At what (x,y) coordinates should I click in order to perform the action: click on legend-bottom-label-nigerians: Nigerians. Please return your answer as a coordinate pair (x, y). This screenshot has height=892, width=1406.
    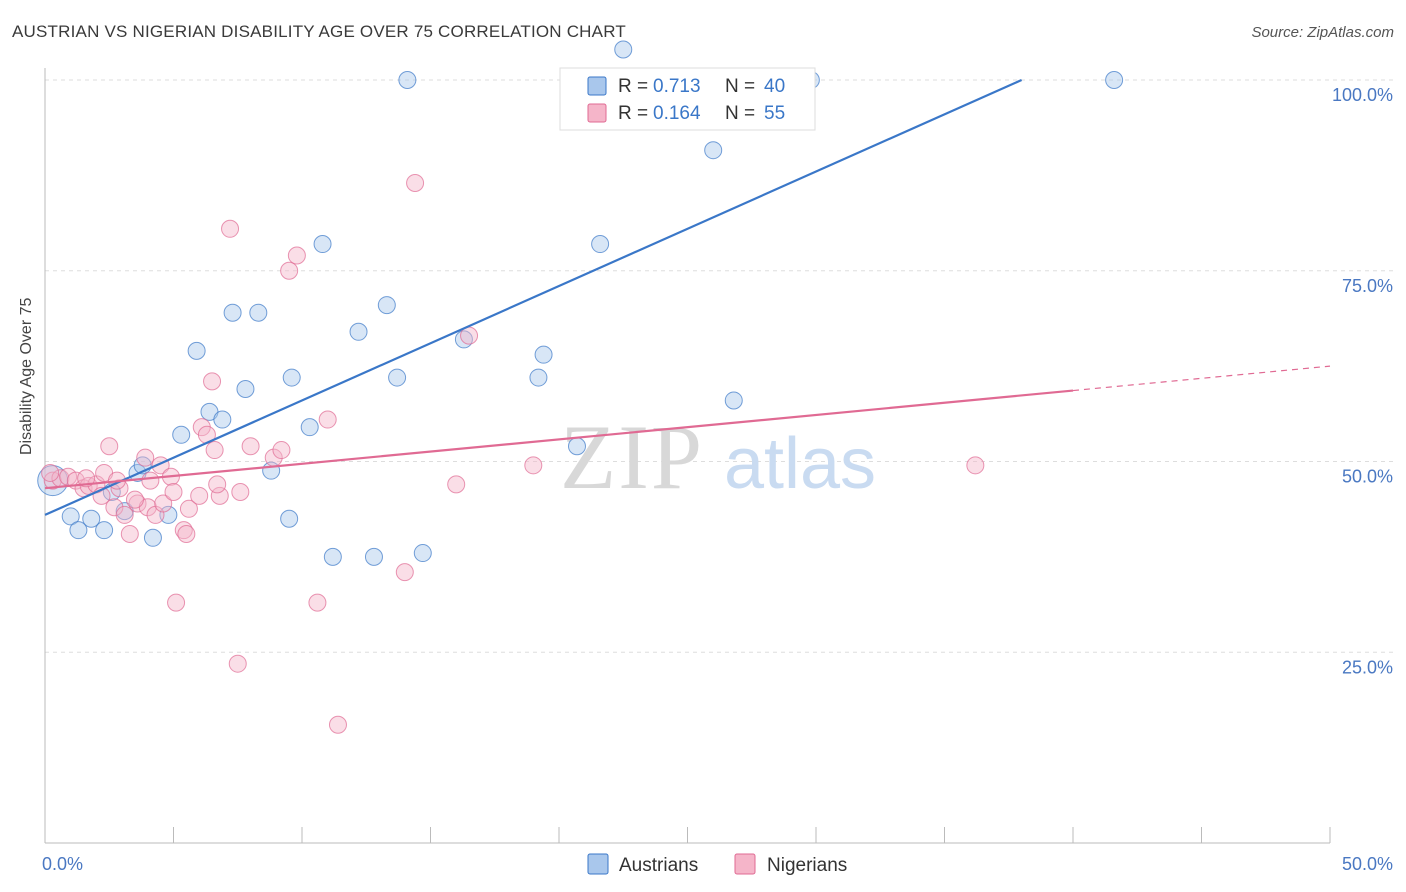
    Looking at the image, I should click on (807, 865).